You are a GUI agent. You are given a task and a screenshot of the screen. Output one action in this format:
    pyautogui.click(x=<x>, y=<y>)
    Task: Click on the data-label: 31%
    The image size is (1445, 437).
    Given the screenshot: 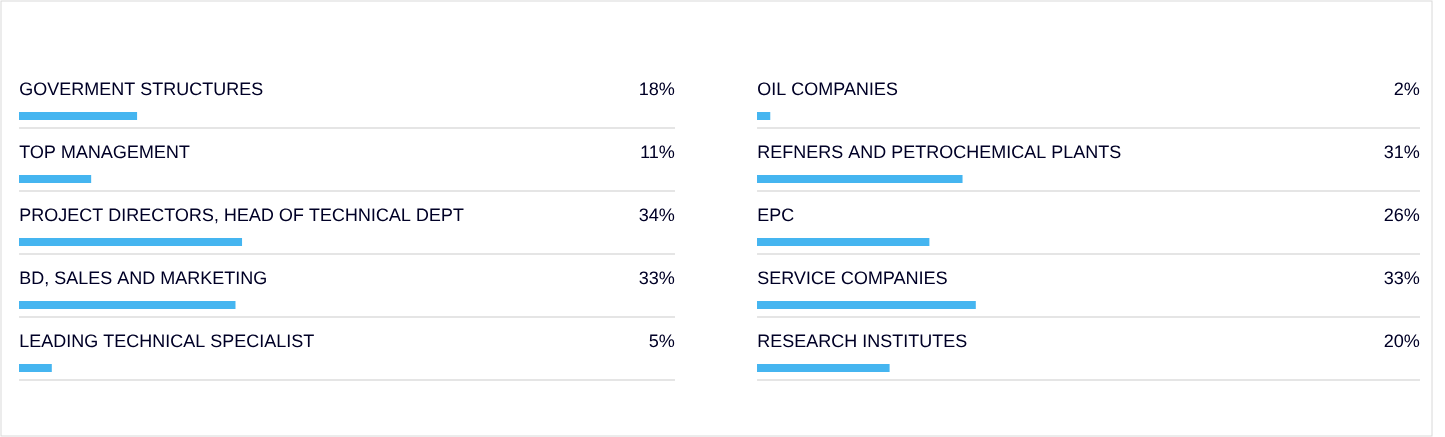 What is the action you would take?
    pyautogui.click(x=1402, y=152)
    